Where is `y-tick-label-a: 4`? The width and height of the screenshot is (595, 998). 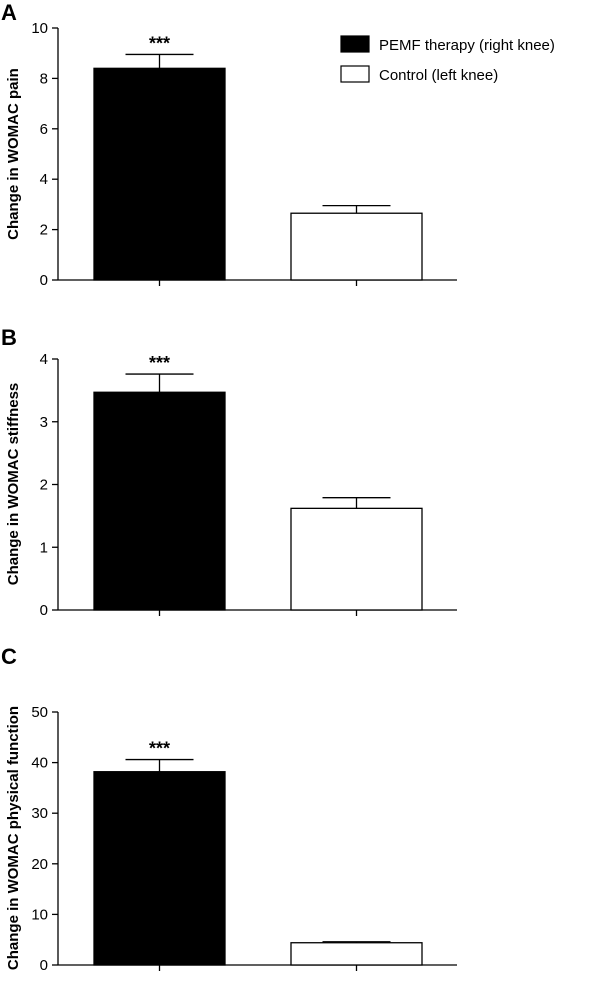
y-tick-label-a: 4 is located at coordinates (44, 179).